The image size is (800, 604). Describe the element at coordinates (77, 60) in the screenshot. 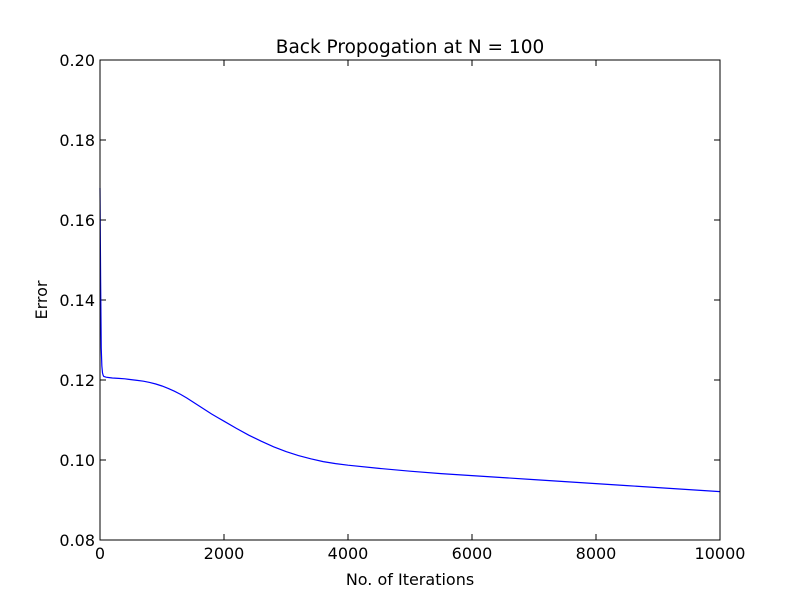

I see `y-tick-label: 0.20` at that location.